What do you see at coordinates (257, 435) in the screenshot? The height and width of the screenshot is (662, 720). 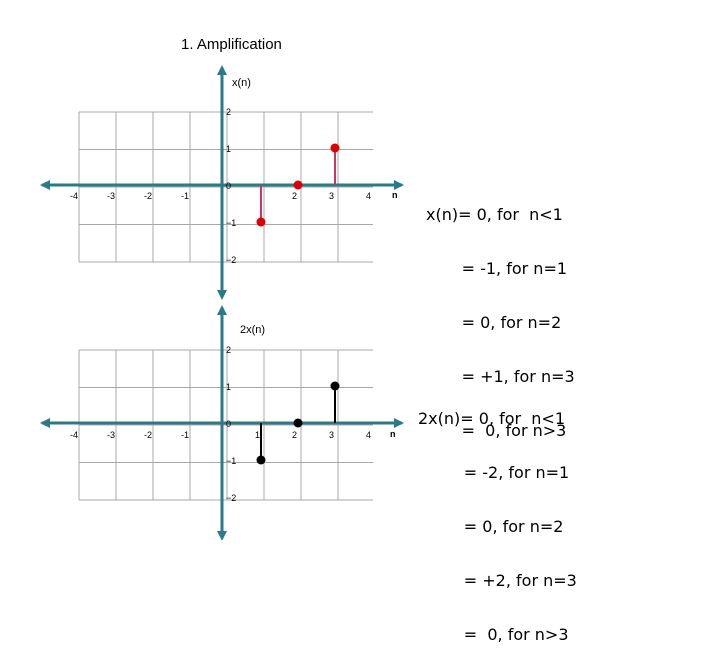 I see `x-tick-label: 1` at bounding box center [257, 435].